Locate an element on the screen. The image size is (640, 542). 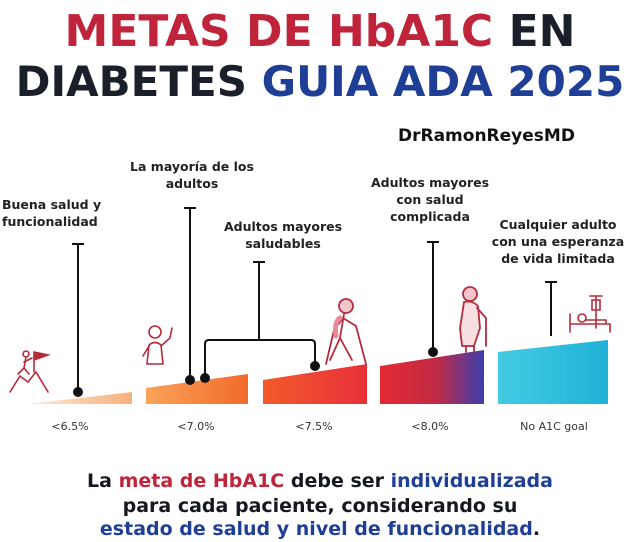
caption-mayores-complicada: Adultos mayores con salud complicada is located at coordinates (430, 199).